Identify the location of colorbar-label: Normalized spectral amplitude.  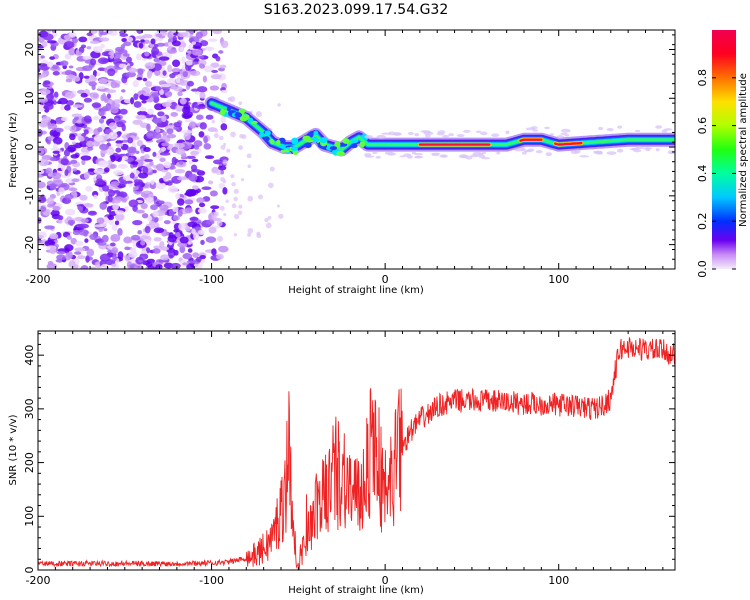
(743, 150).